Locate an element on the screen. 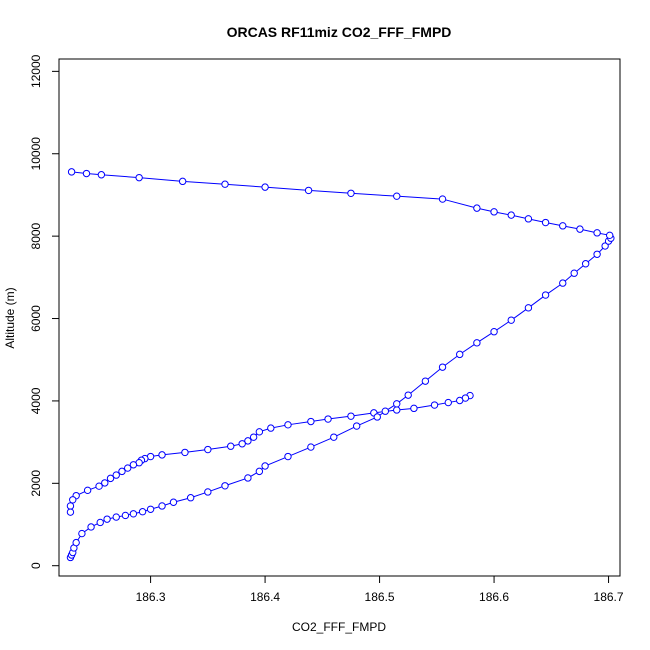 The width and height of the screenshot is (650, 650). y-axis-label: Altitude (m) is located at coordinates (10, 317).